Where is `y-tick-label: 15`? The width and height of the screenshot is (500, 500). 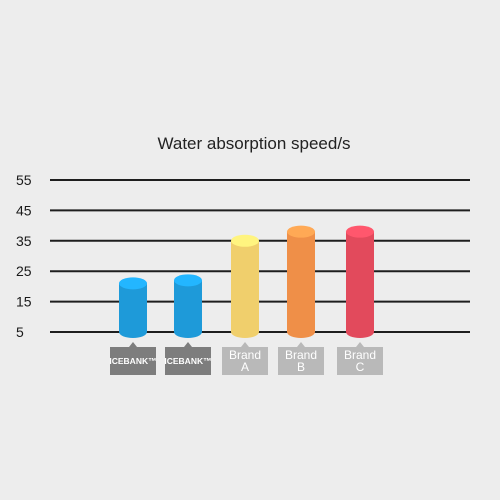
y-tick-label: 15 is located at coordinates (24, 302).